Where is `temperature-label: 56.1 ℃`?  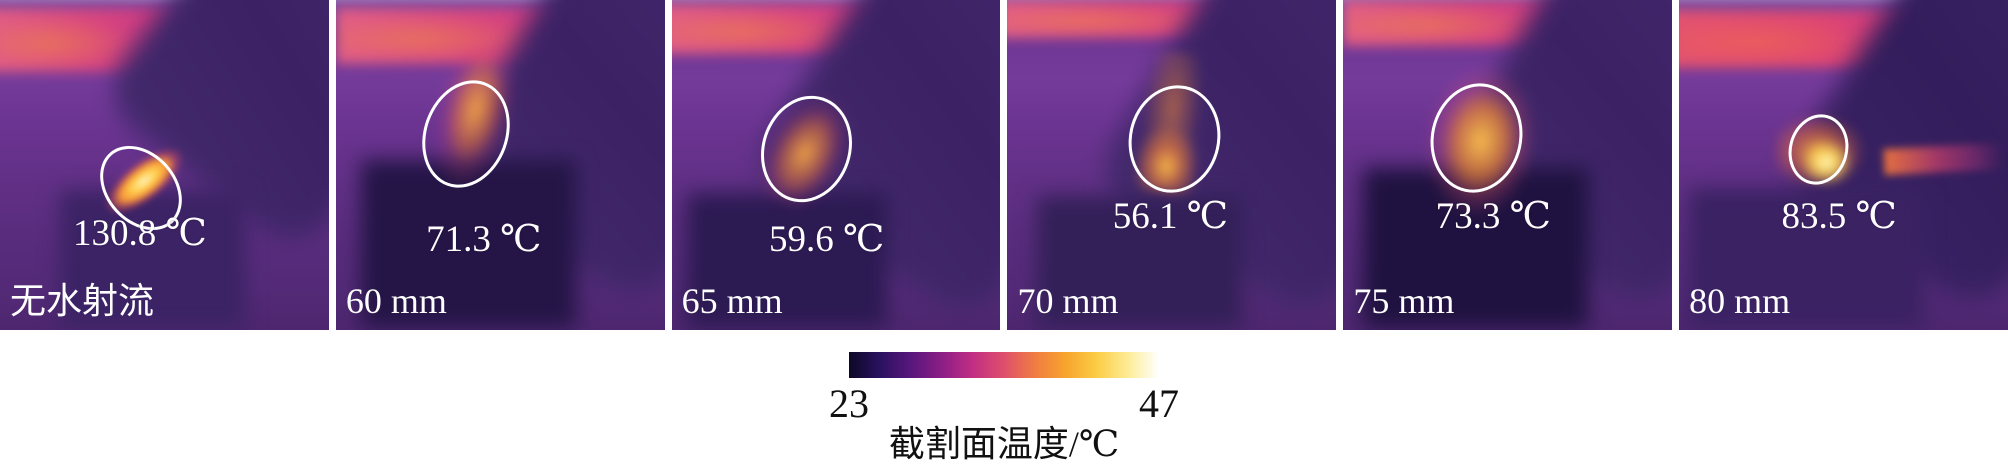
temperature-label: 56.1 ℃ is located at coordinates (1170, 216).